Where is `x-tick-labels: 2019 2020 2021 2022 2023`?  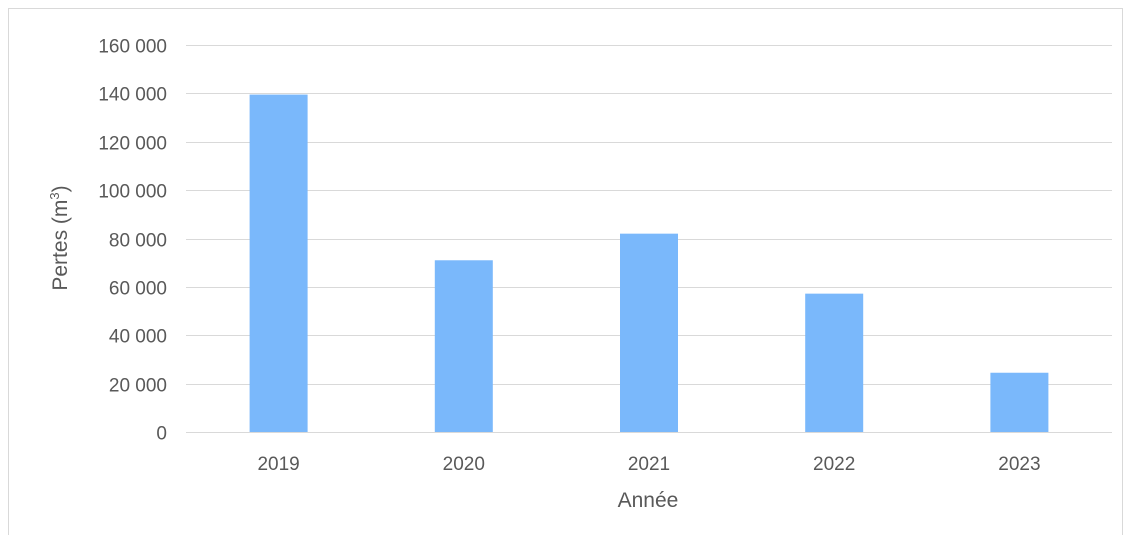 x-tick-labels: 2019 2020 2021 2022 2023 is located at coordinates (648, 464).